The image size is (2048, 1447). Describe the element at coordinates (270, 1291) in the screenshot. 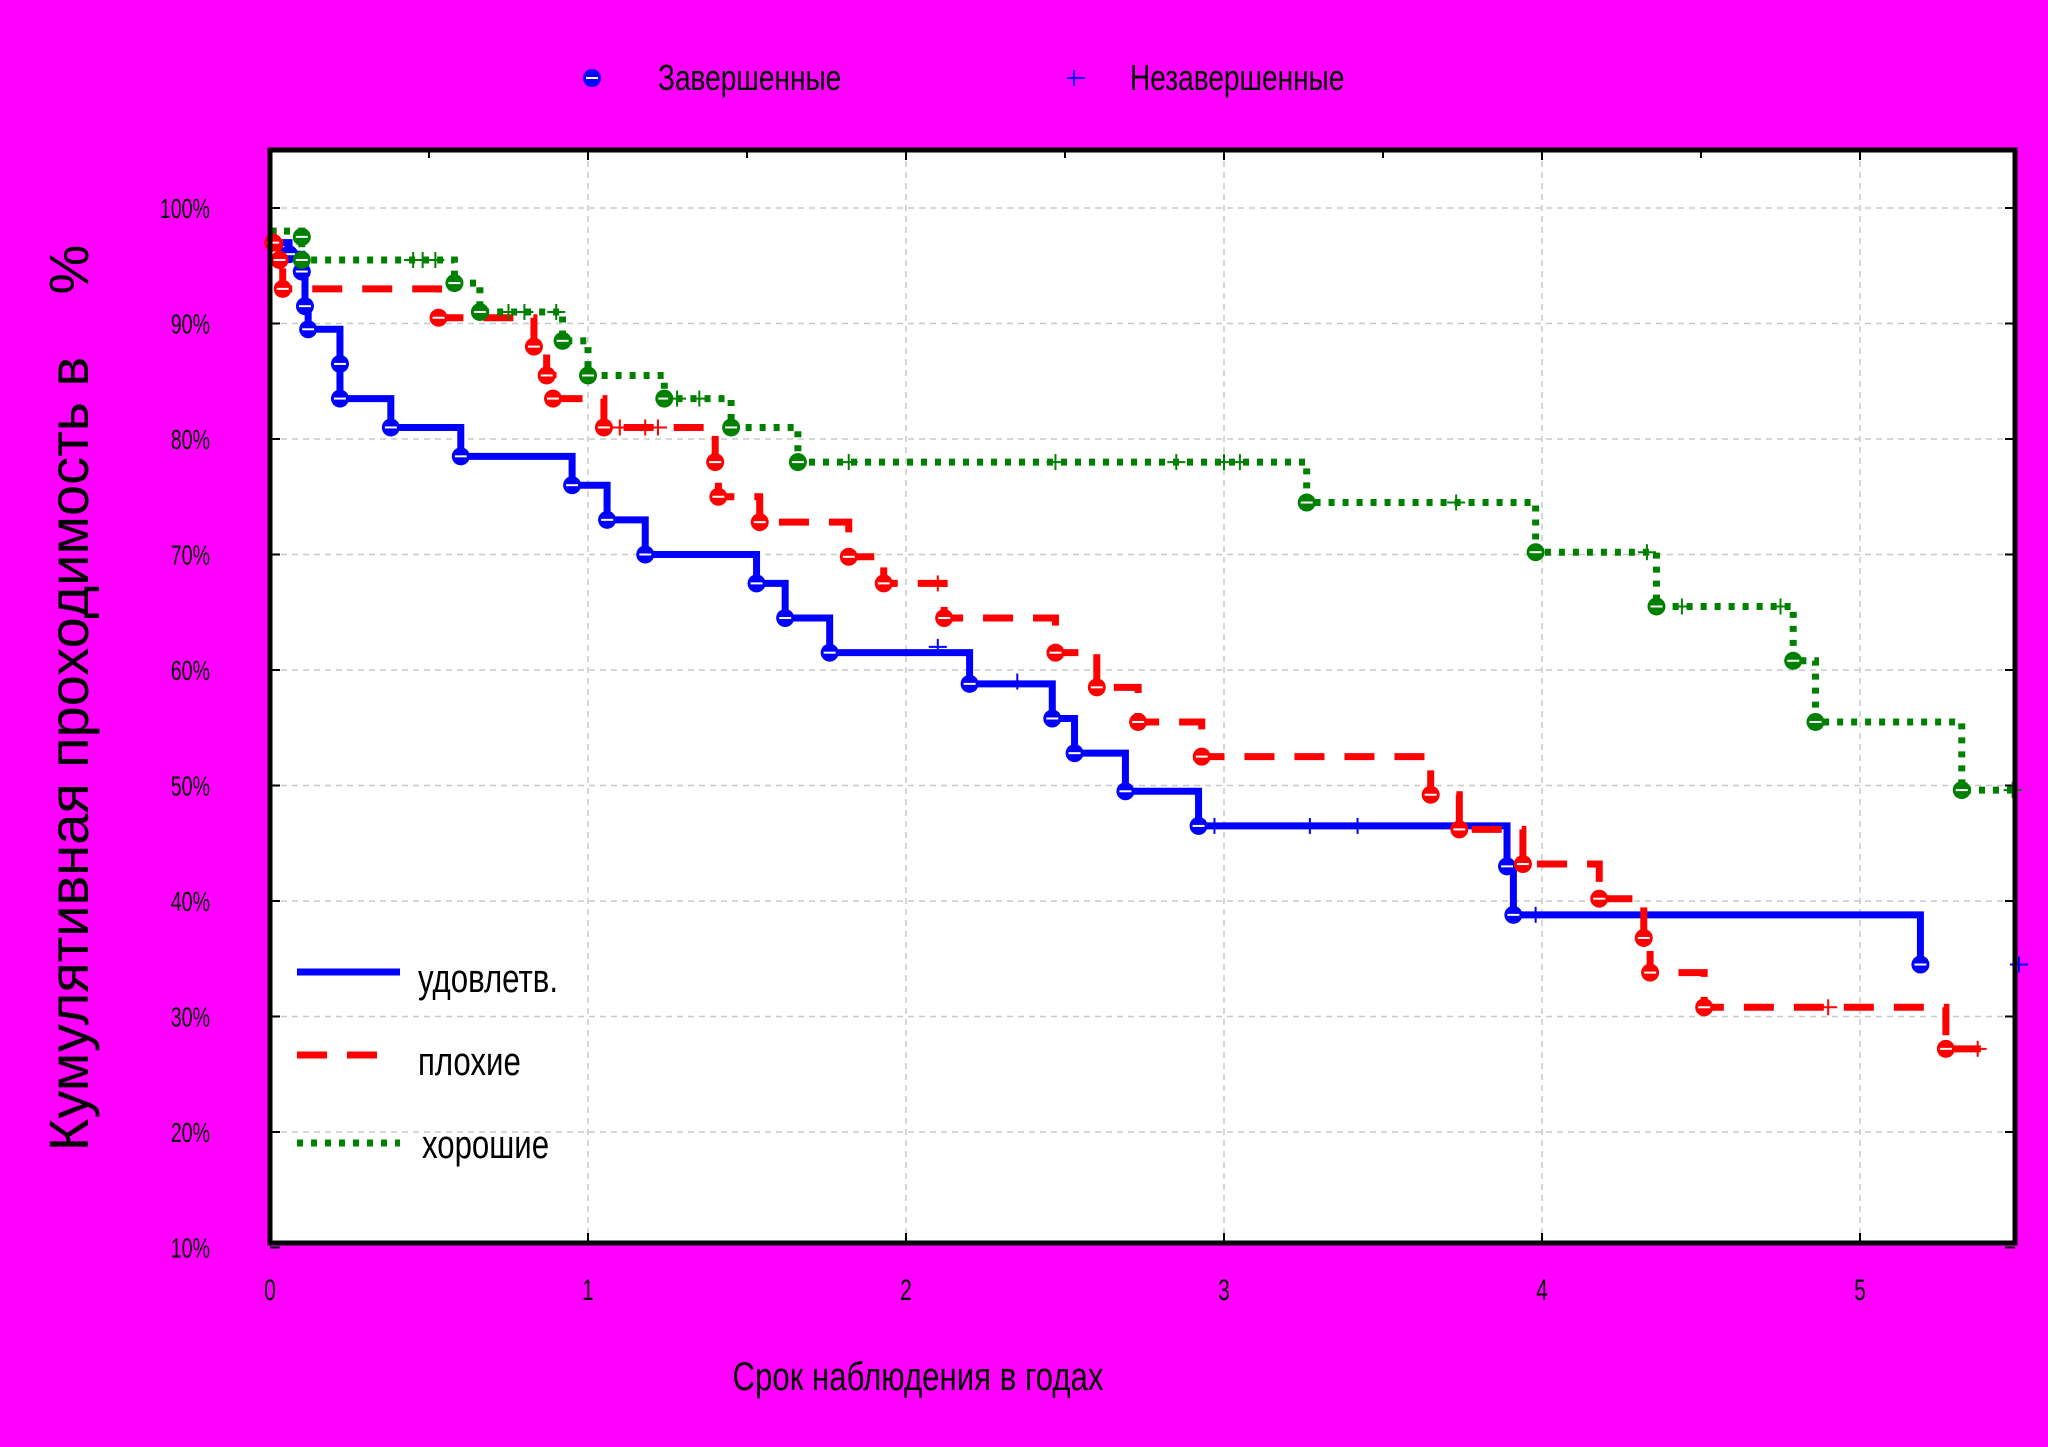

I see `x-tick-label: 0` at that location.